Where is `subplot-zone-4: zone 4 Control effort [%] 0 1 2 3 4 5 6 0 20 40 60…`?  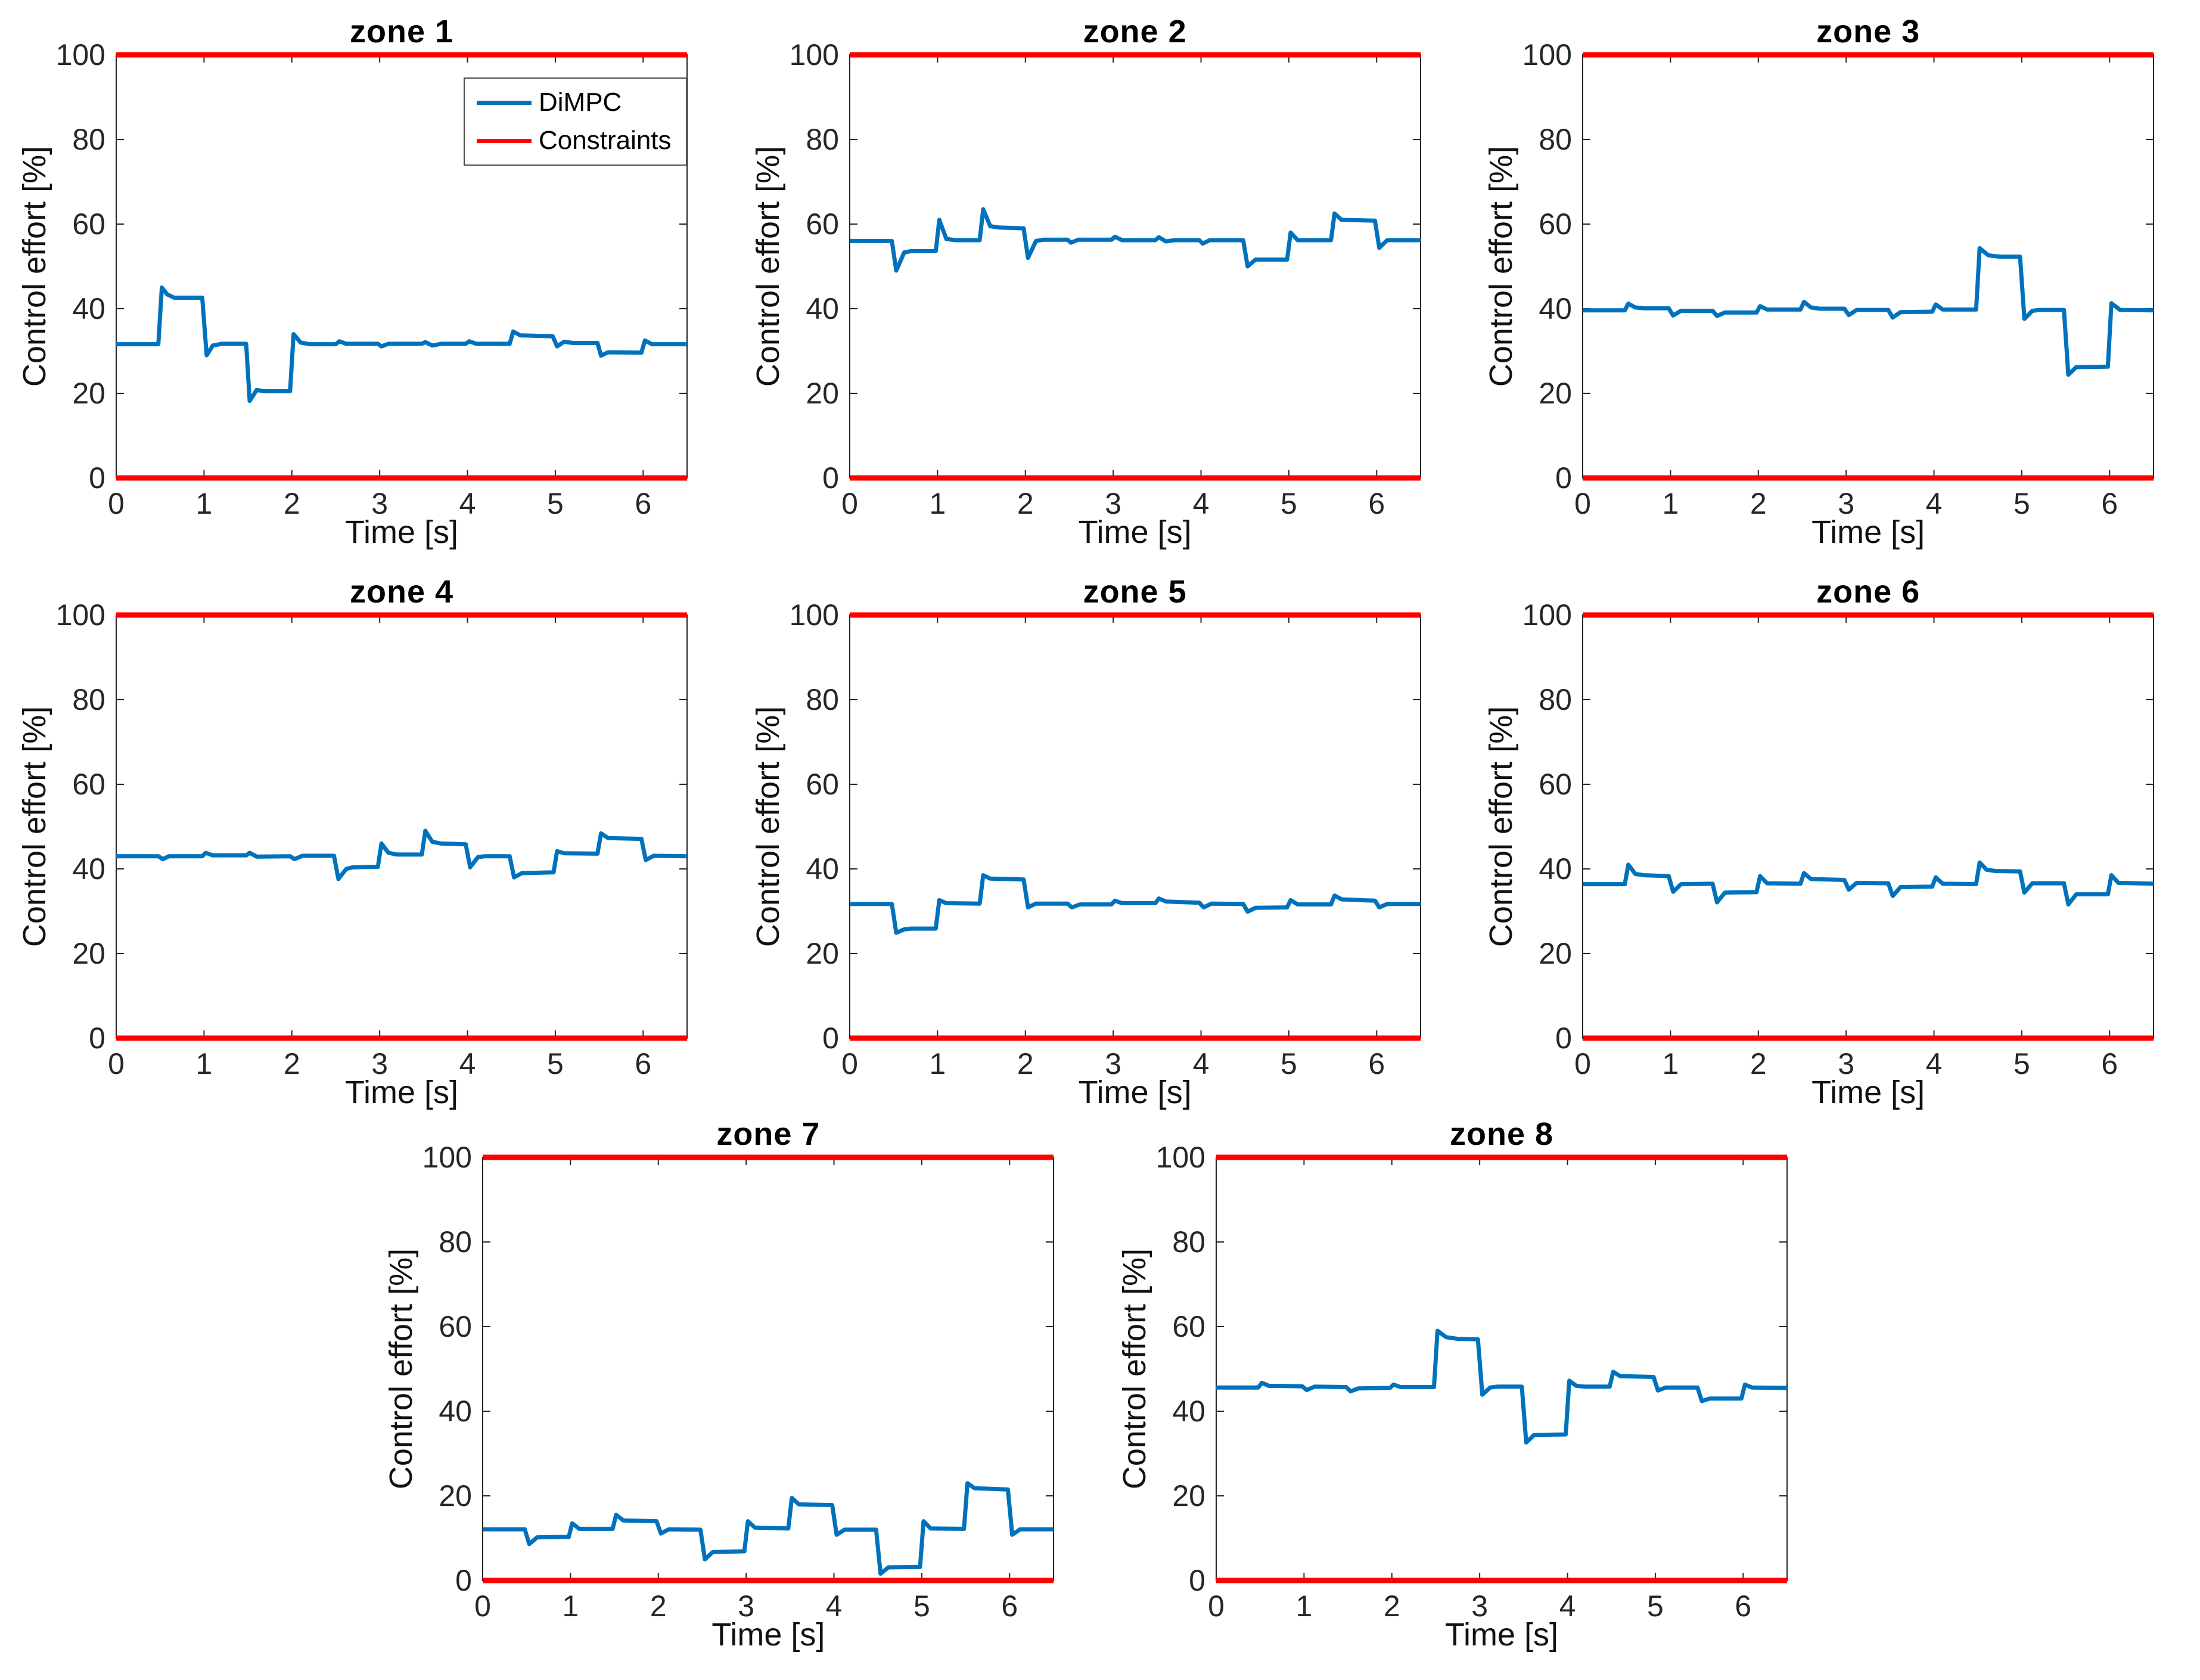 subplot-zone-4: zone 4 Control effort [%] 0 1 2 3 4 5 6 0 20 40 60… is located at coordinates (367, 840).